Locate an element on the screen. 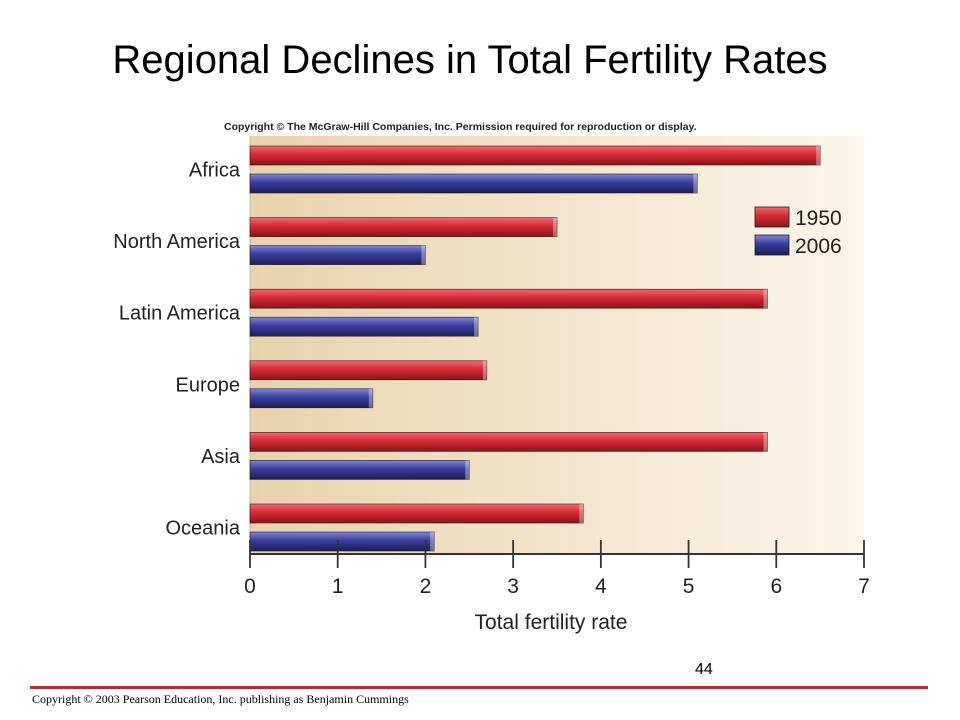 The image size is (960, 720). bar-north-america-2006 is located at coordinates (337, 255).